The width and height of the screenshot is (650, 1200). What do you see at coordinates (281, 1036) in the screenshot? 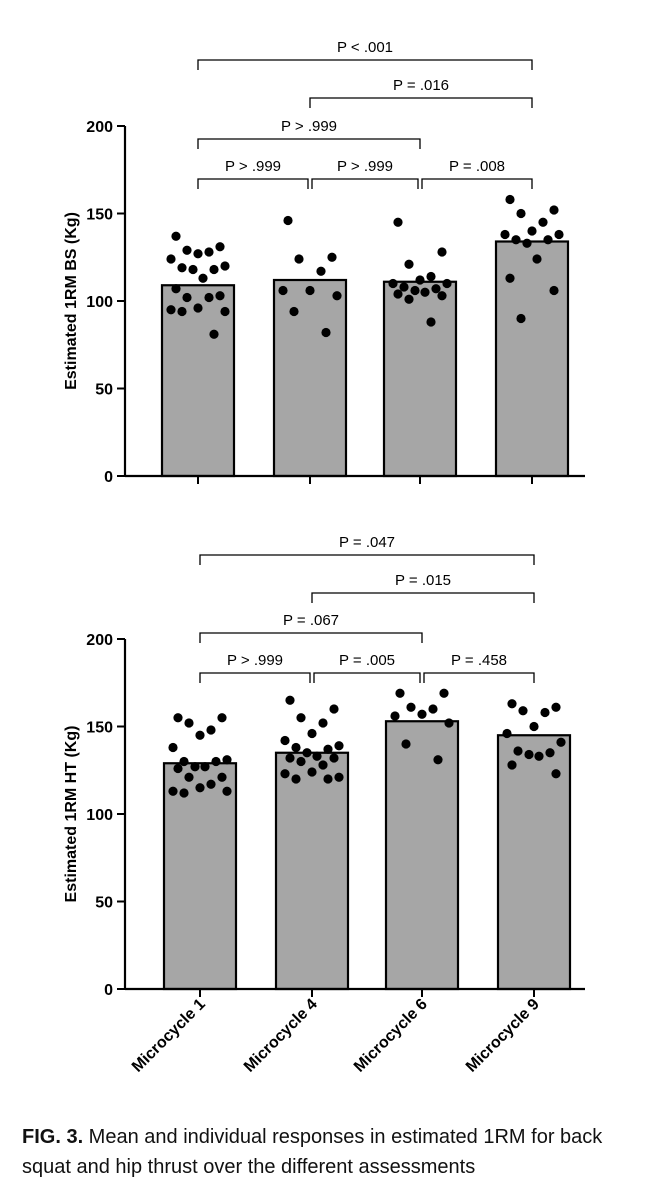
I see `x-tick-label: Microcycle 4` at bounding box center [281, 1036].